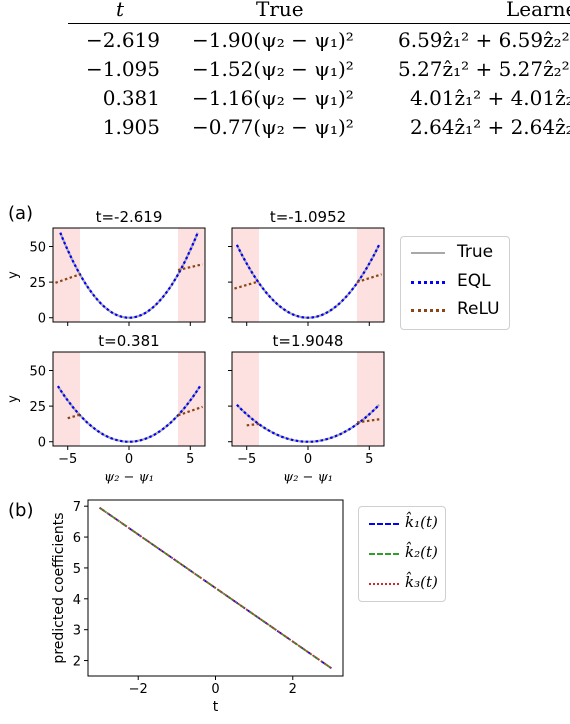  What do you see at coordinates (402, 554) in the screenshot?
I see `legend-b: k̂₁(t) k̂₂(t) k̂₃(t)` at bounding box center [402, 554].